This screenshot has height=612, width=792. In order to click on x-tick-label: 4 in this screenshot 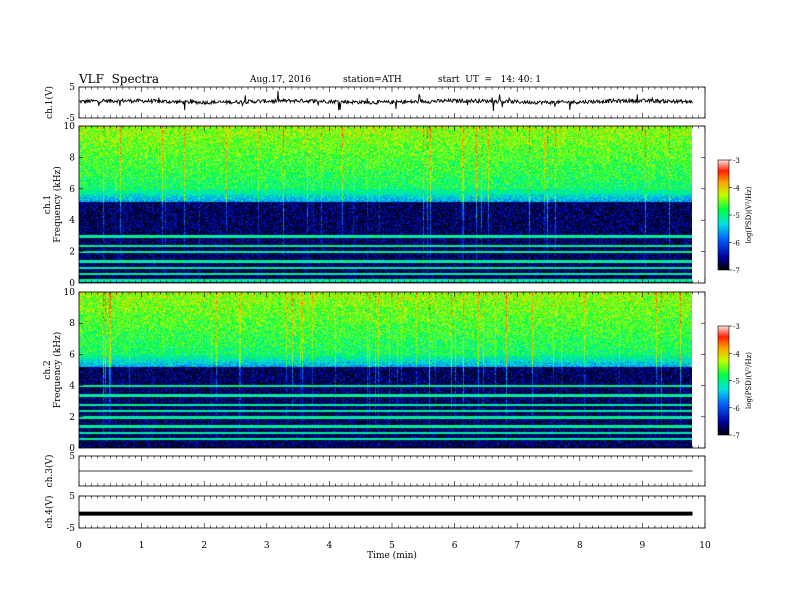, I will do `click(330, 546)`.